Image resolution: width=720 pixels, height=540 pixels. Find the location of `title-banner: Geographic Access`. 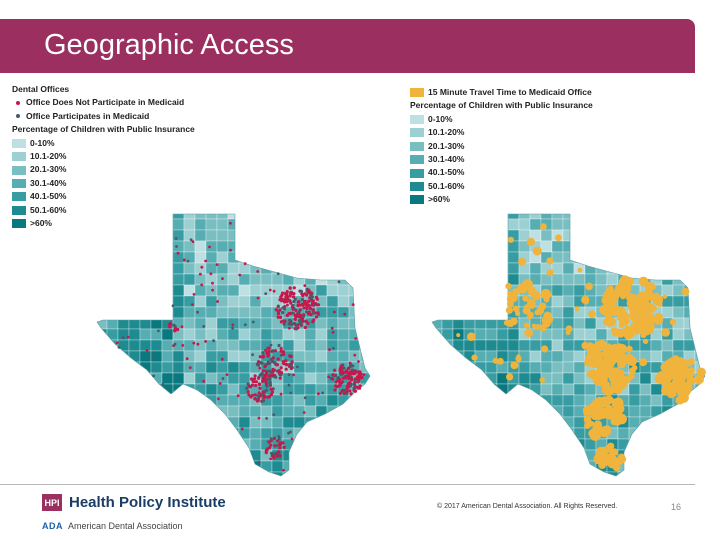

title-banner: Geographic Access is located at coordinates (347, 46).